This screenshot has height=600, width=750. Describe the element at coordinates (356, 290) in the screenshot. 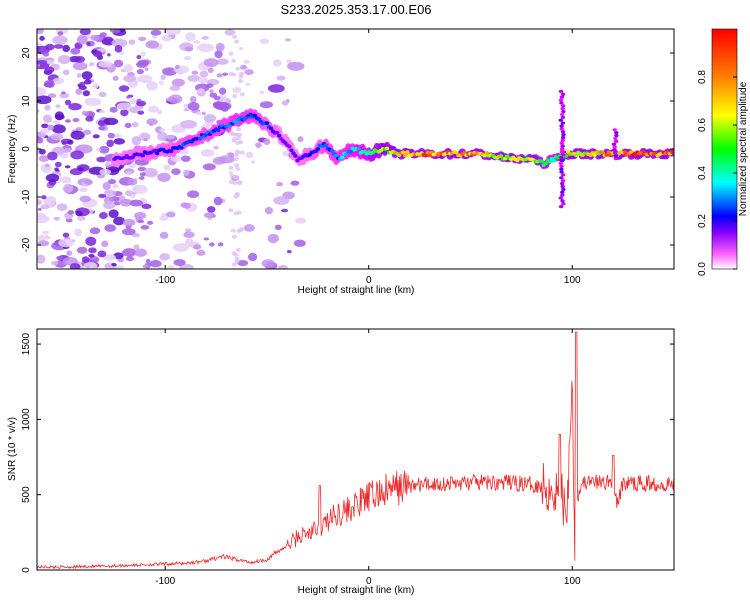

I see `spectrogram-x-axis-label: Height of straight line (km)` at that location.